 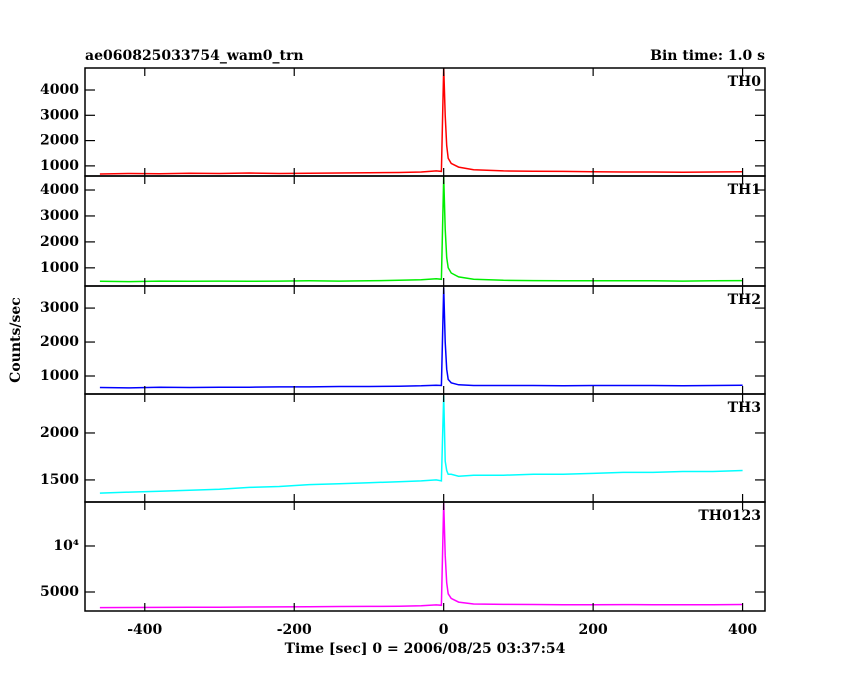 What do you see at coordinates (745, 82) in the screenshot?
I see `panel-label: TH0` at bounding box center [745, 82].